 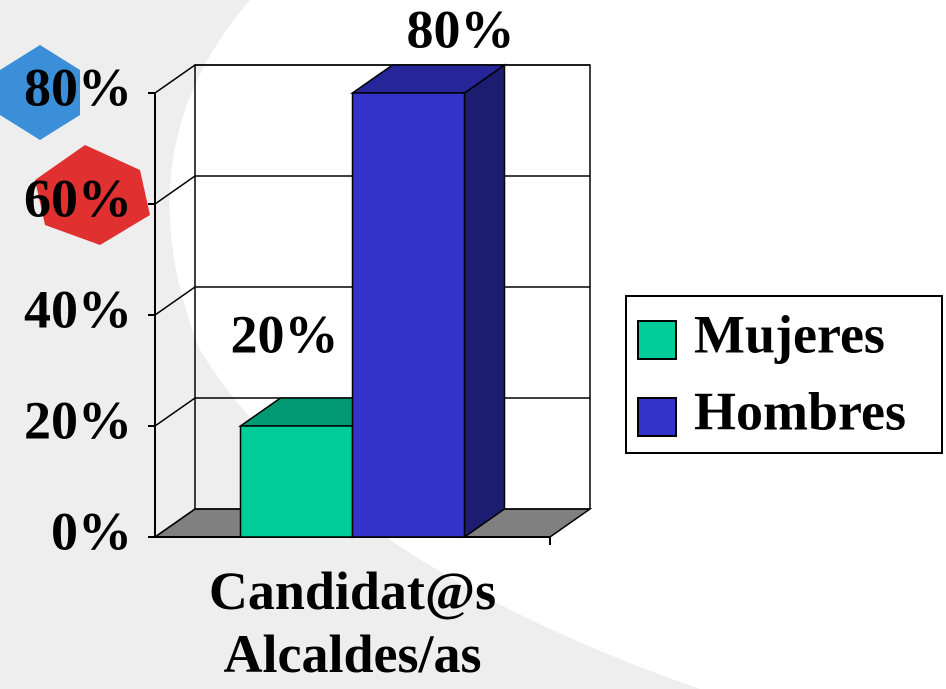 What do you see at coordinates (800, 411) in the screenshot?
I see `legend-label: Hombres` at bounding box center [800, 411].